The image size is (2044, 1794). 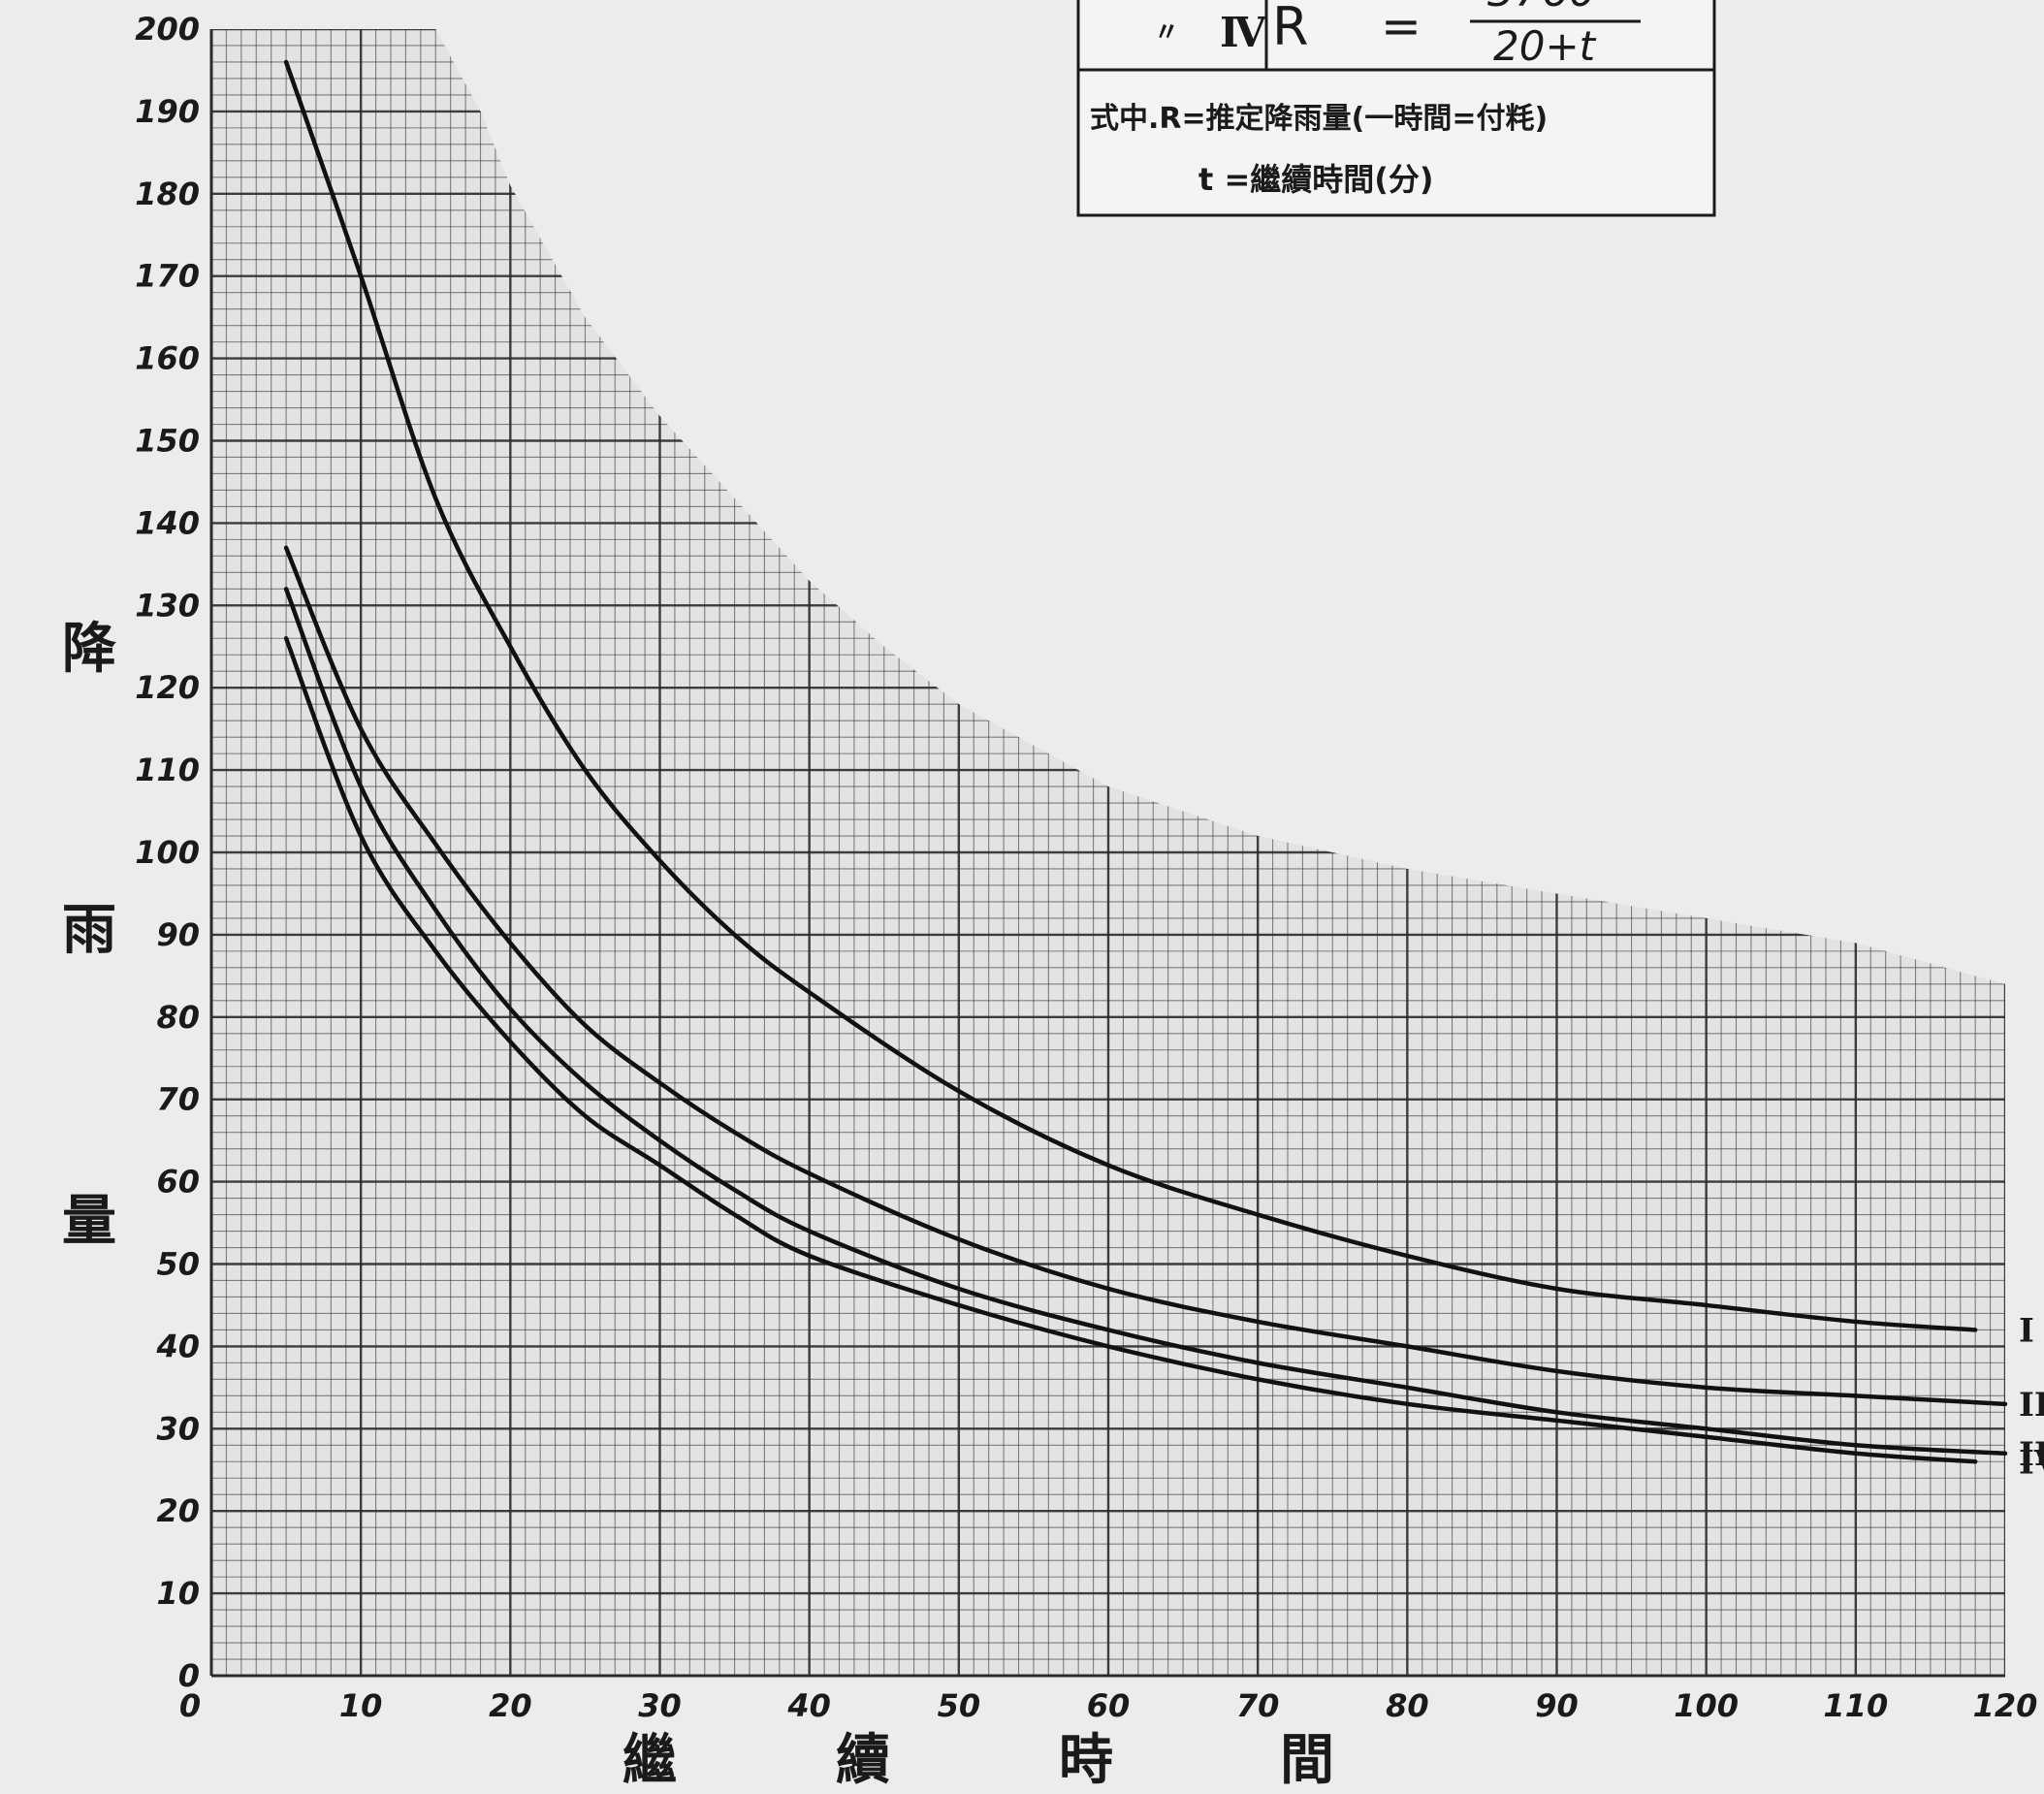 I want to click on x-axis-label: 繼續時間, so click(x=978, y=1760).